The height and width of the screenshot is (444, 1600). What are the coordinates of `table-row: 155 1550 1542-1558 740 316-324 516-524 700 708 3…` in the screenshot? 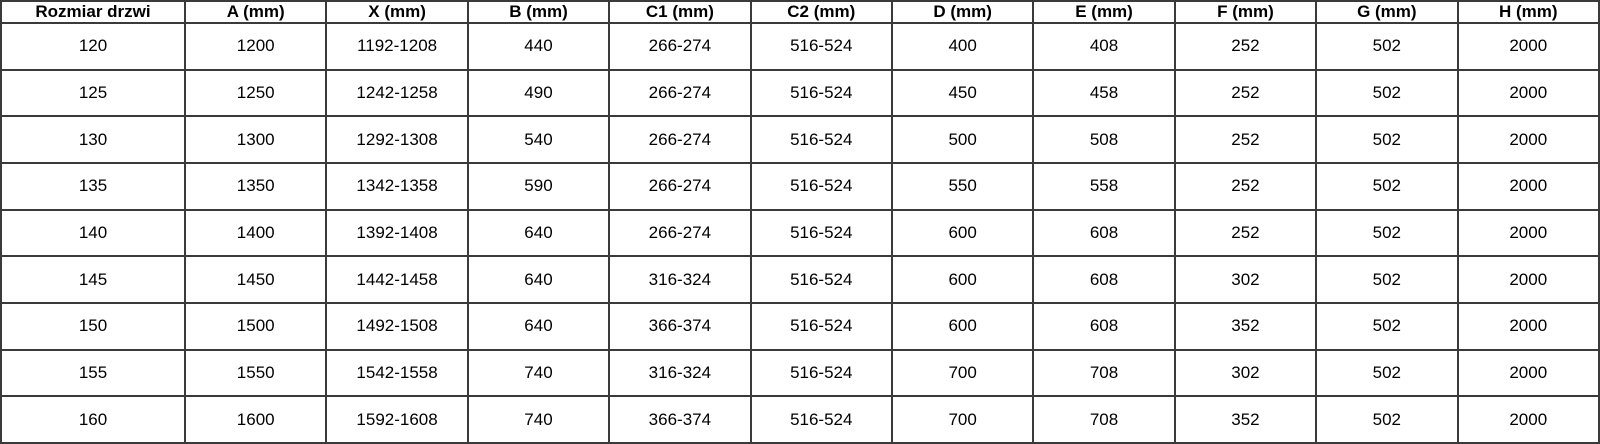 It's located at (800, 373).